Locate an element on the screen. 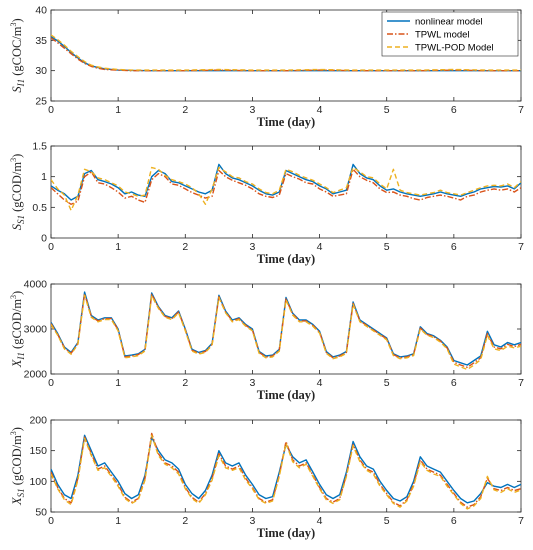  y-axis-label: SS1 (gCOD/m3) is located at coordinates (17, 192).